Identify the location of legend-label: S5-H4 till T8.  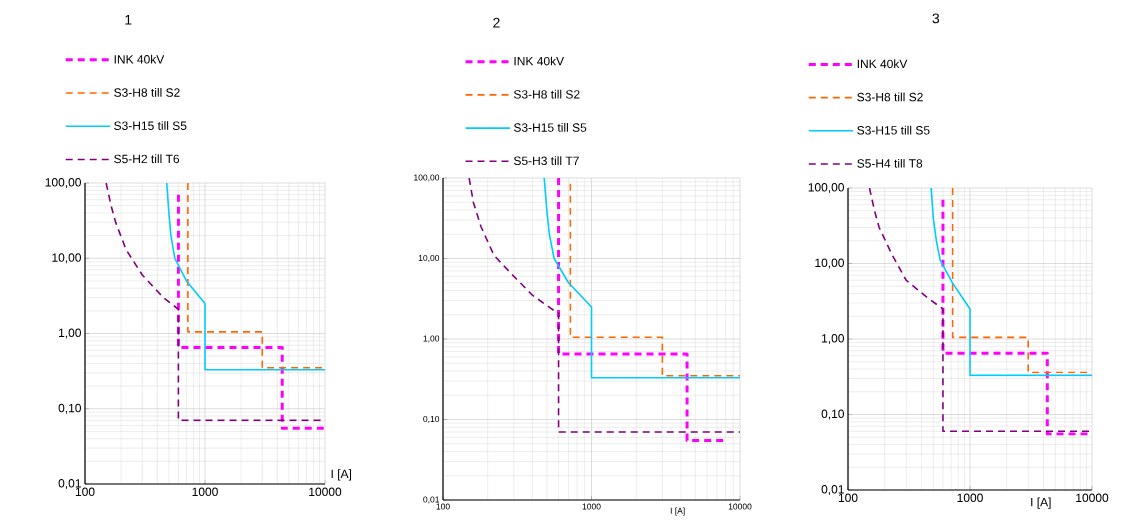
(890, 163).